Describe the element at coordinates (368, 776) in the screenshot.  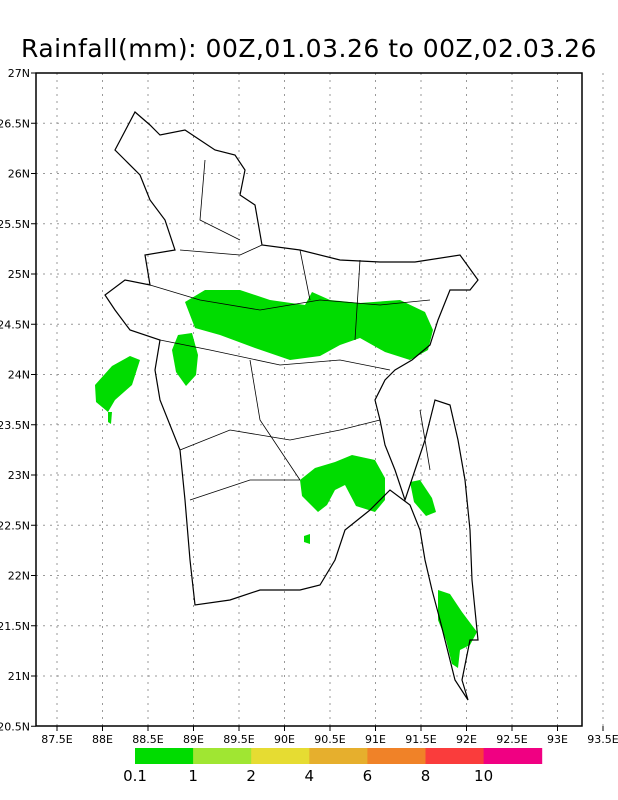
I see `colorbar-label: 6` at that location.